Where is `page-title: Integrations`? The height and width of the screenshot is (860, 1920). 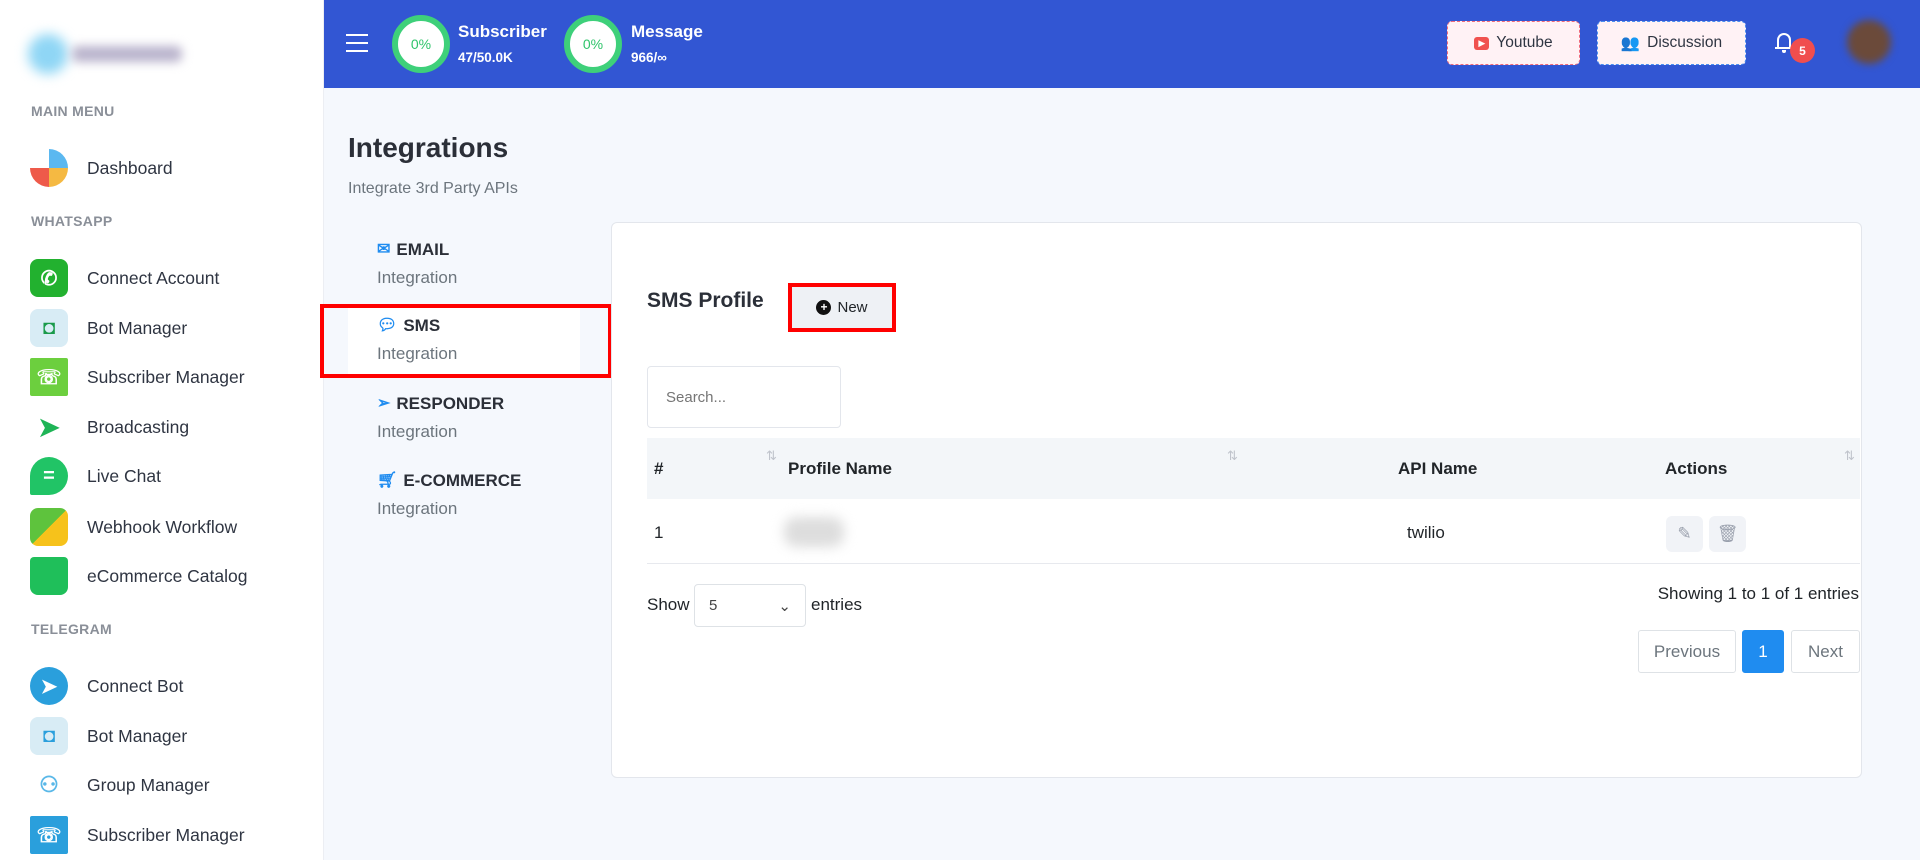
page-title: Integrations is located at coordinates (428, 147).